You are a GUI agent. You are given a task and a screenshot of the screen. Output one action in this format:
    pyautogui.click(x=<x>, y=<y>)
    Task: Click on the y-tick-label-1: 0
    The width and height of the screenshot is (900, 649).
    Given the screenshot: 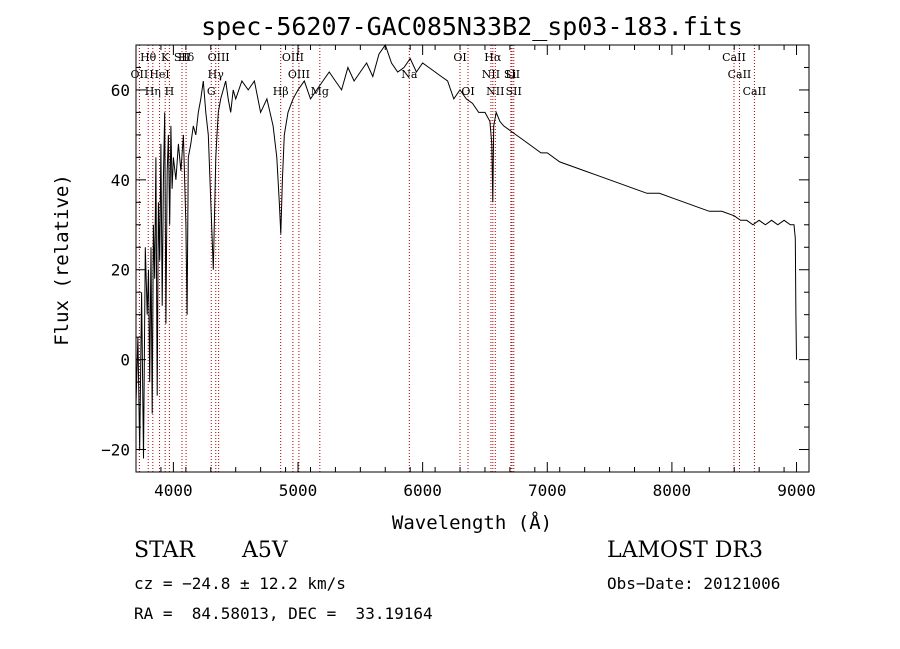 What is the action you would take?
    pyautogui.click(x=125, y=360)
    